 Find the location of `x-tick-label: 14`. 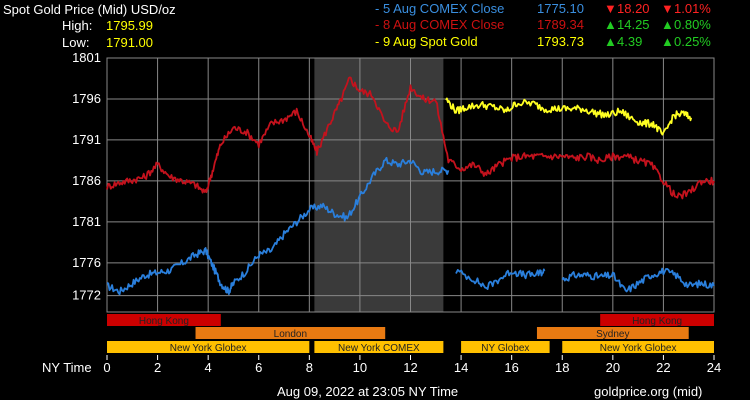

x-tick-label: 14 is located at coordinates (461, 367).